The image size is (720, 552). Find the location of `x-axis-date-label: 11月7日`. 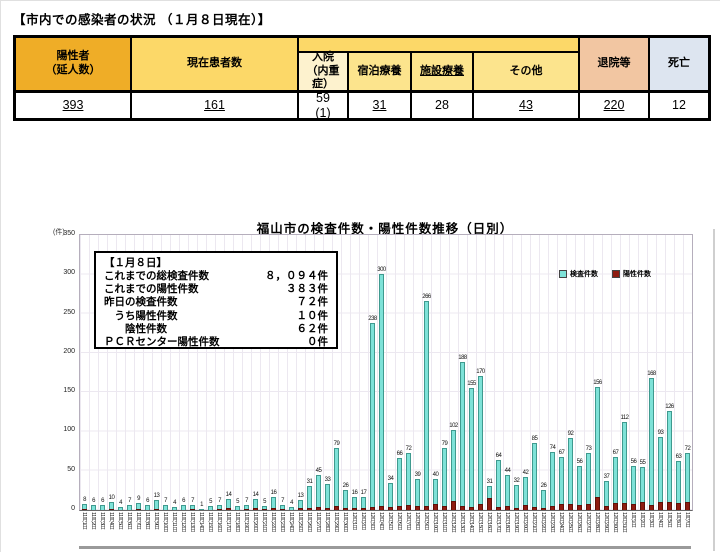

x-axis-date-label: 11月7日 is located at coordinates (138, 521).